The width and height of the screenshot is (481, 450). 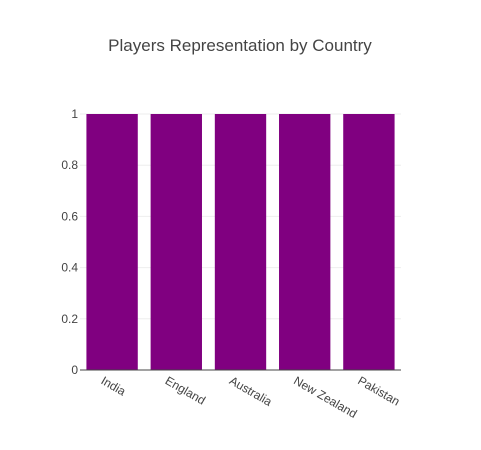 I want to click on y-tick-label: 1, so click(x=74, y=114).